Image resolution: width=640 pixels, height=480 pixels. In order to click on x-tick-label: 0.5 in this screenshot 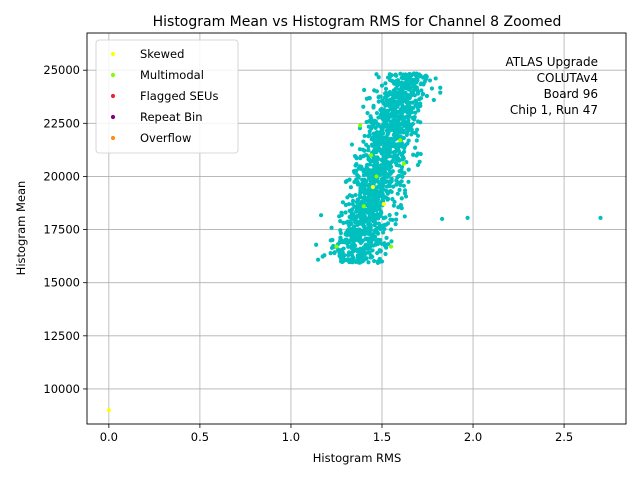, I will do `click(200, 437)`.